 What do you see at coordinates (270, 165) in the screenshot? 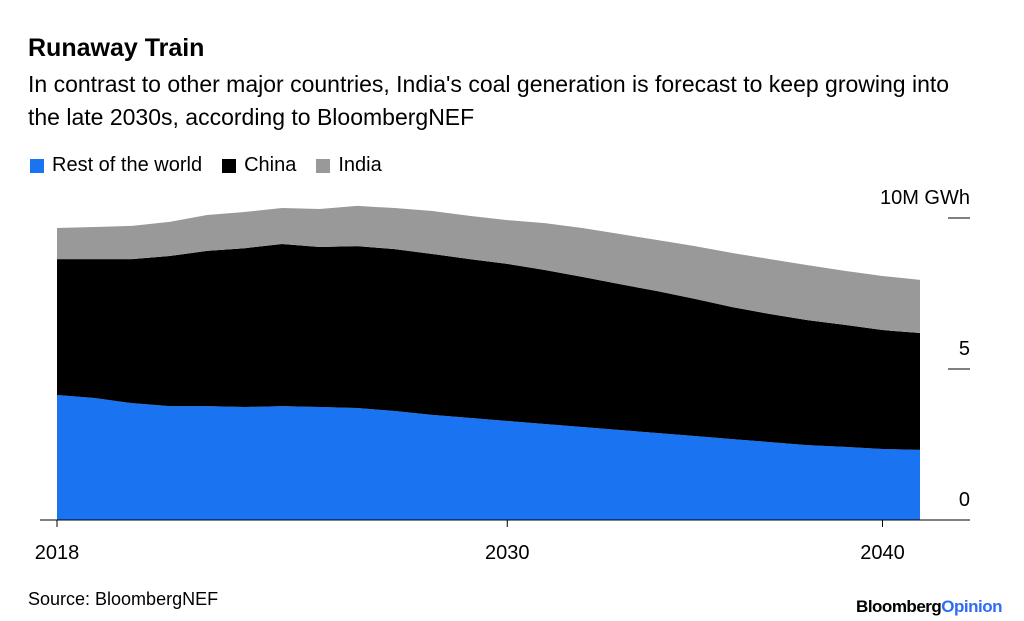
I see `legend-label: China` at bounding box center [270, 165].